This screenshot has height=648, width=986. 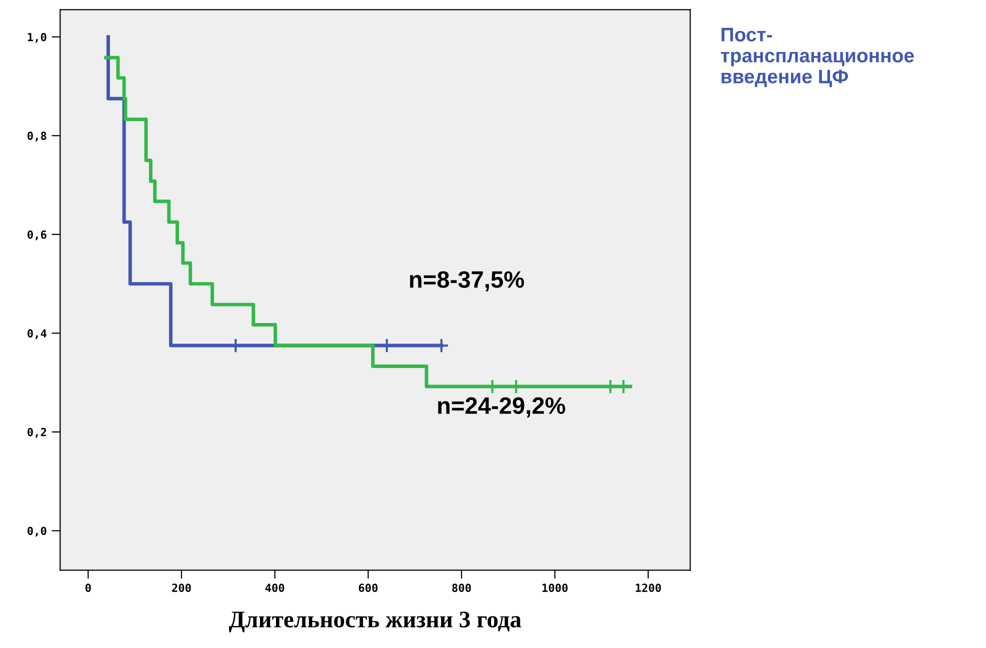 What do you see at coordinates (648, 588) in the screenshot?
I see `x-tick-label: 1200` at bounding box center [648, 588].